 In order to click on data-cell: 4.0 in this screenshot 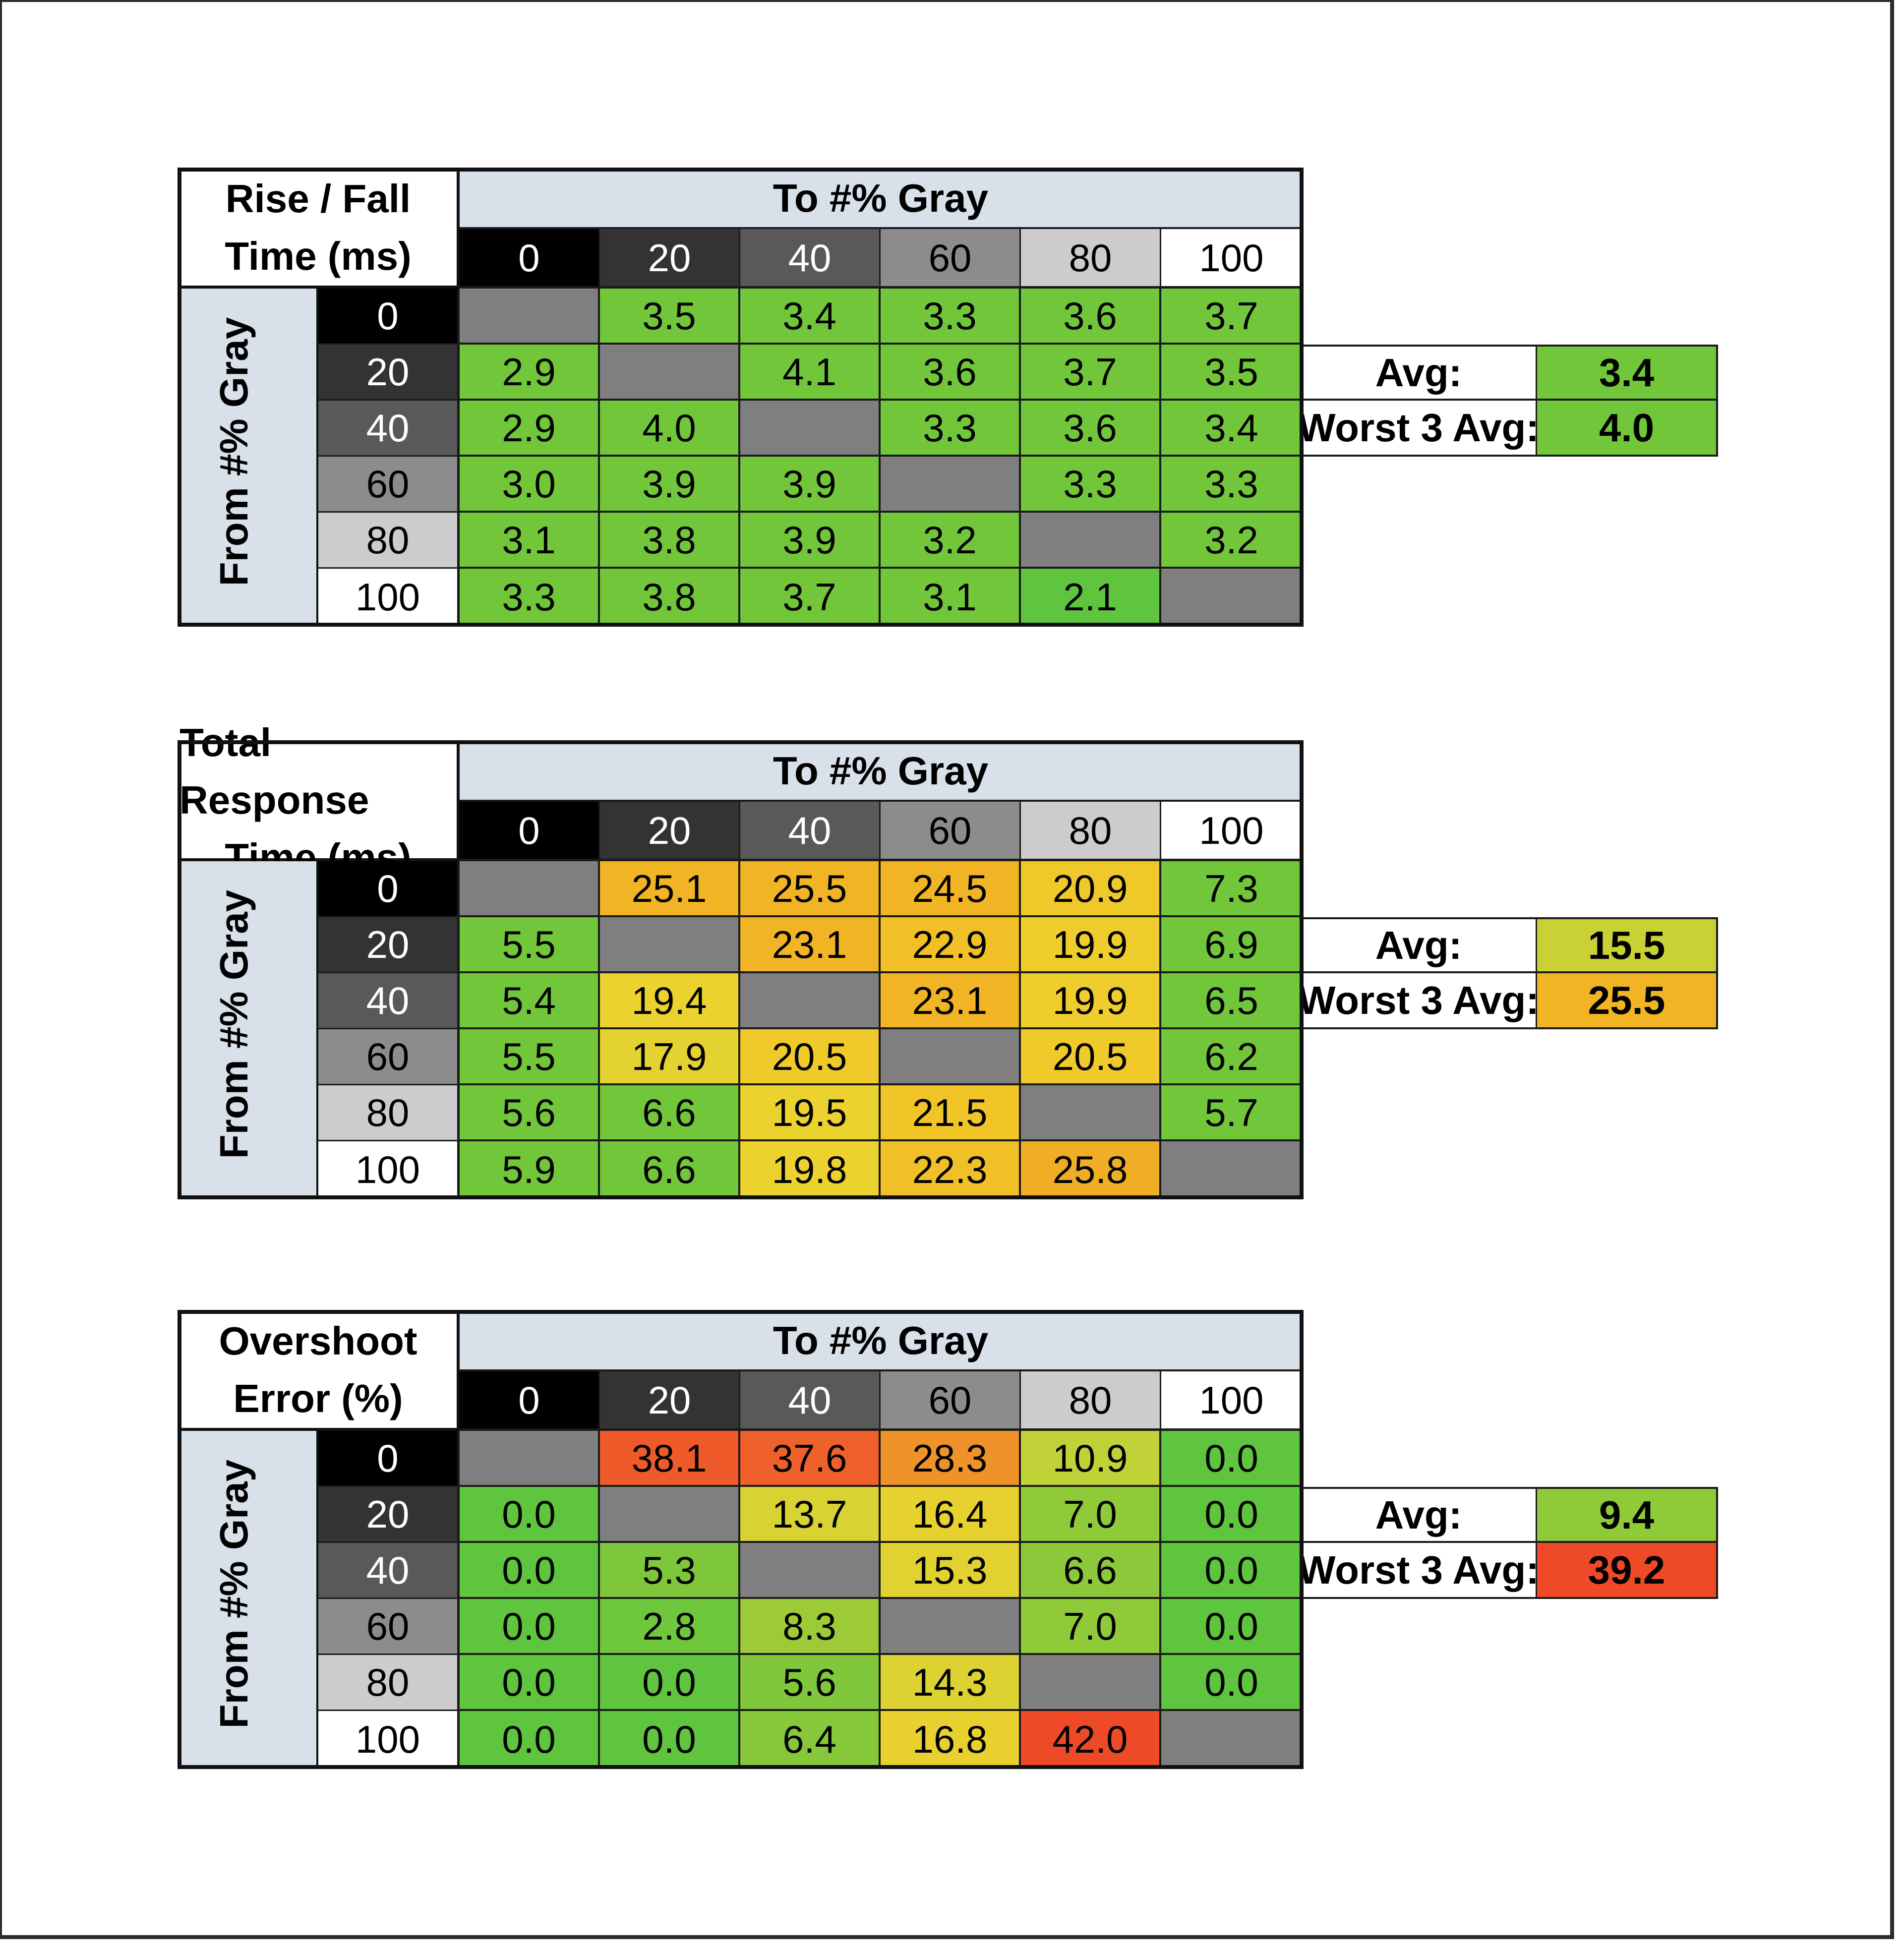, I will do `click(670, 429)`.